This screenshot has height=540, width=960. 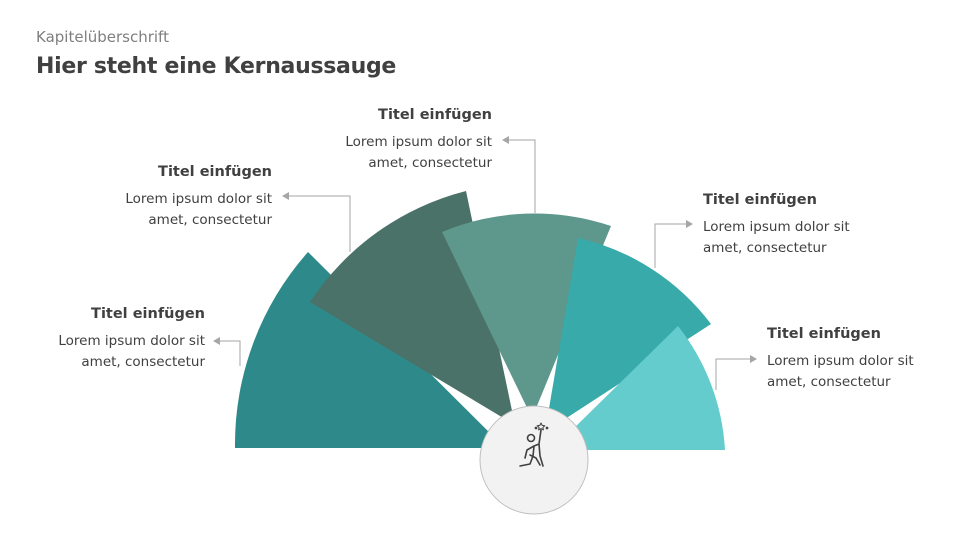 I want to click on chapter-heading: Kapitelüberschrift, so click(x=102, y=37).